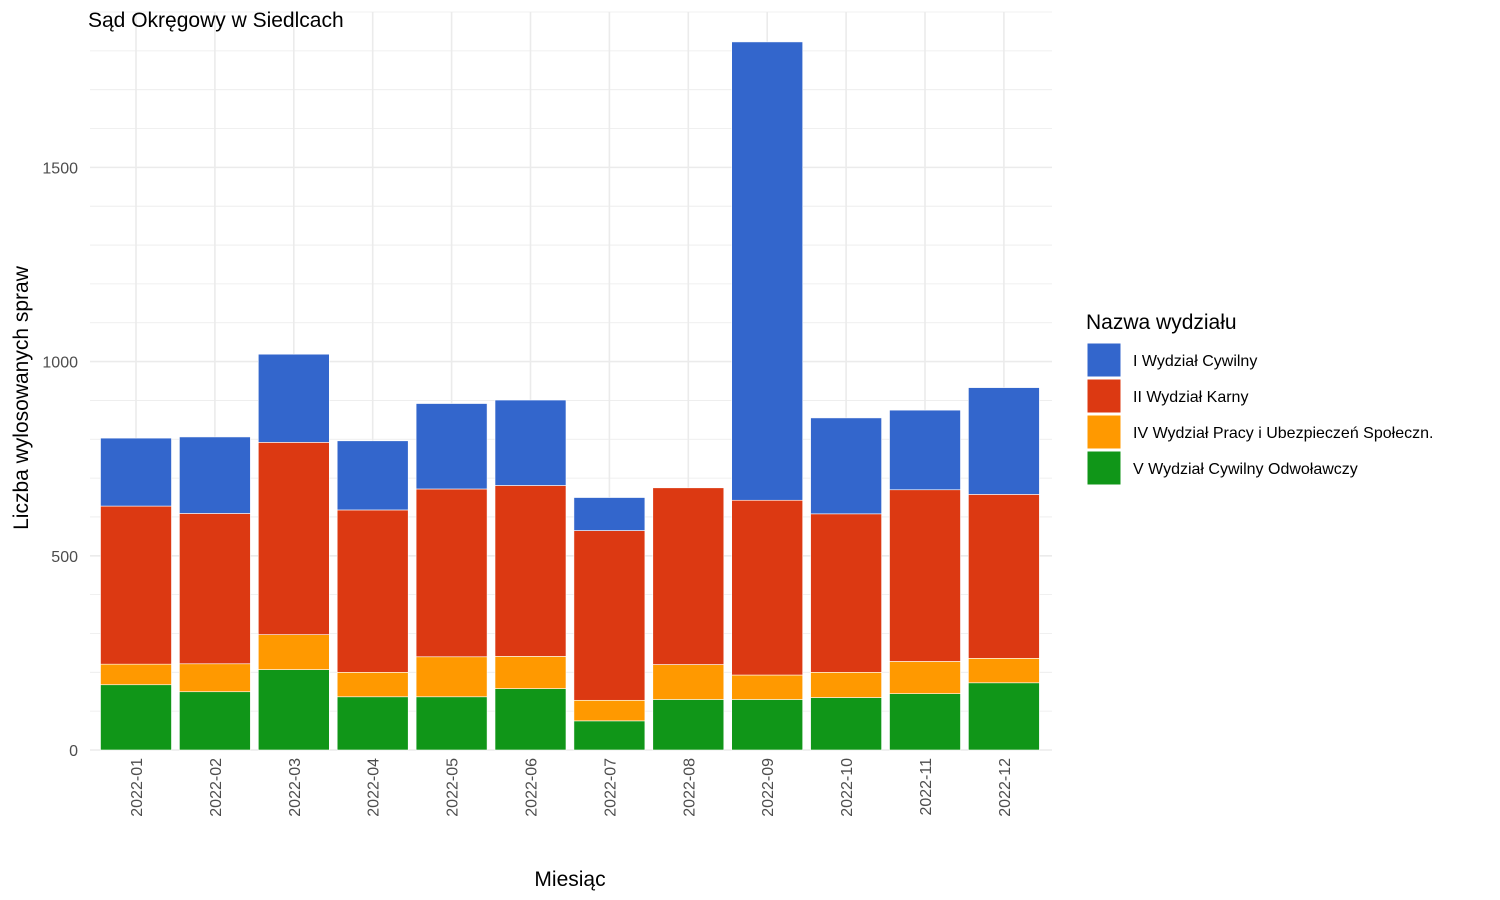  I want to click on y-tick-label: 0, so click(73, 751).